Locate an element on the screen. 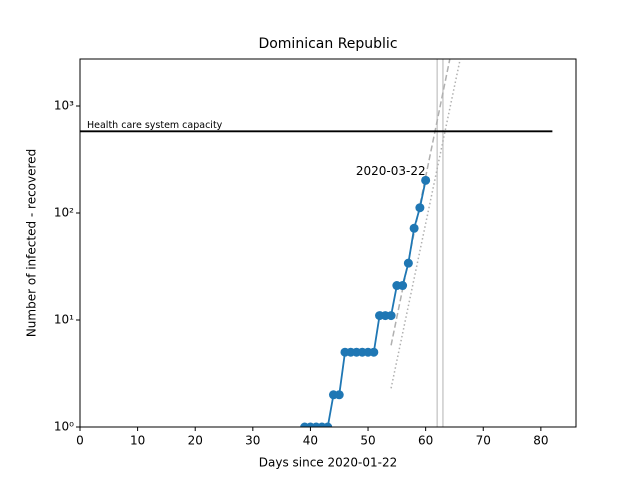 This screenshot has height=480, width=640. x-tick-label: 80 is located at coordinates (540, 441).